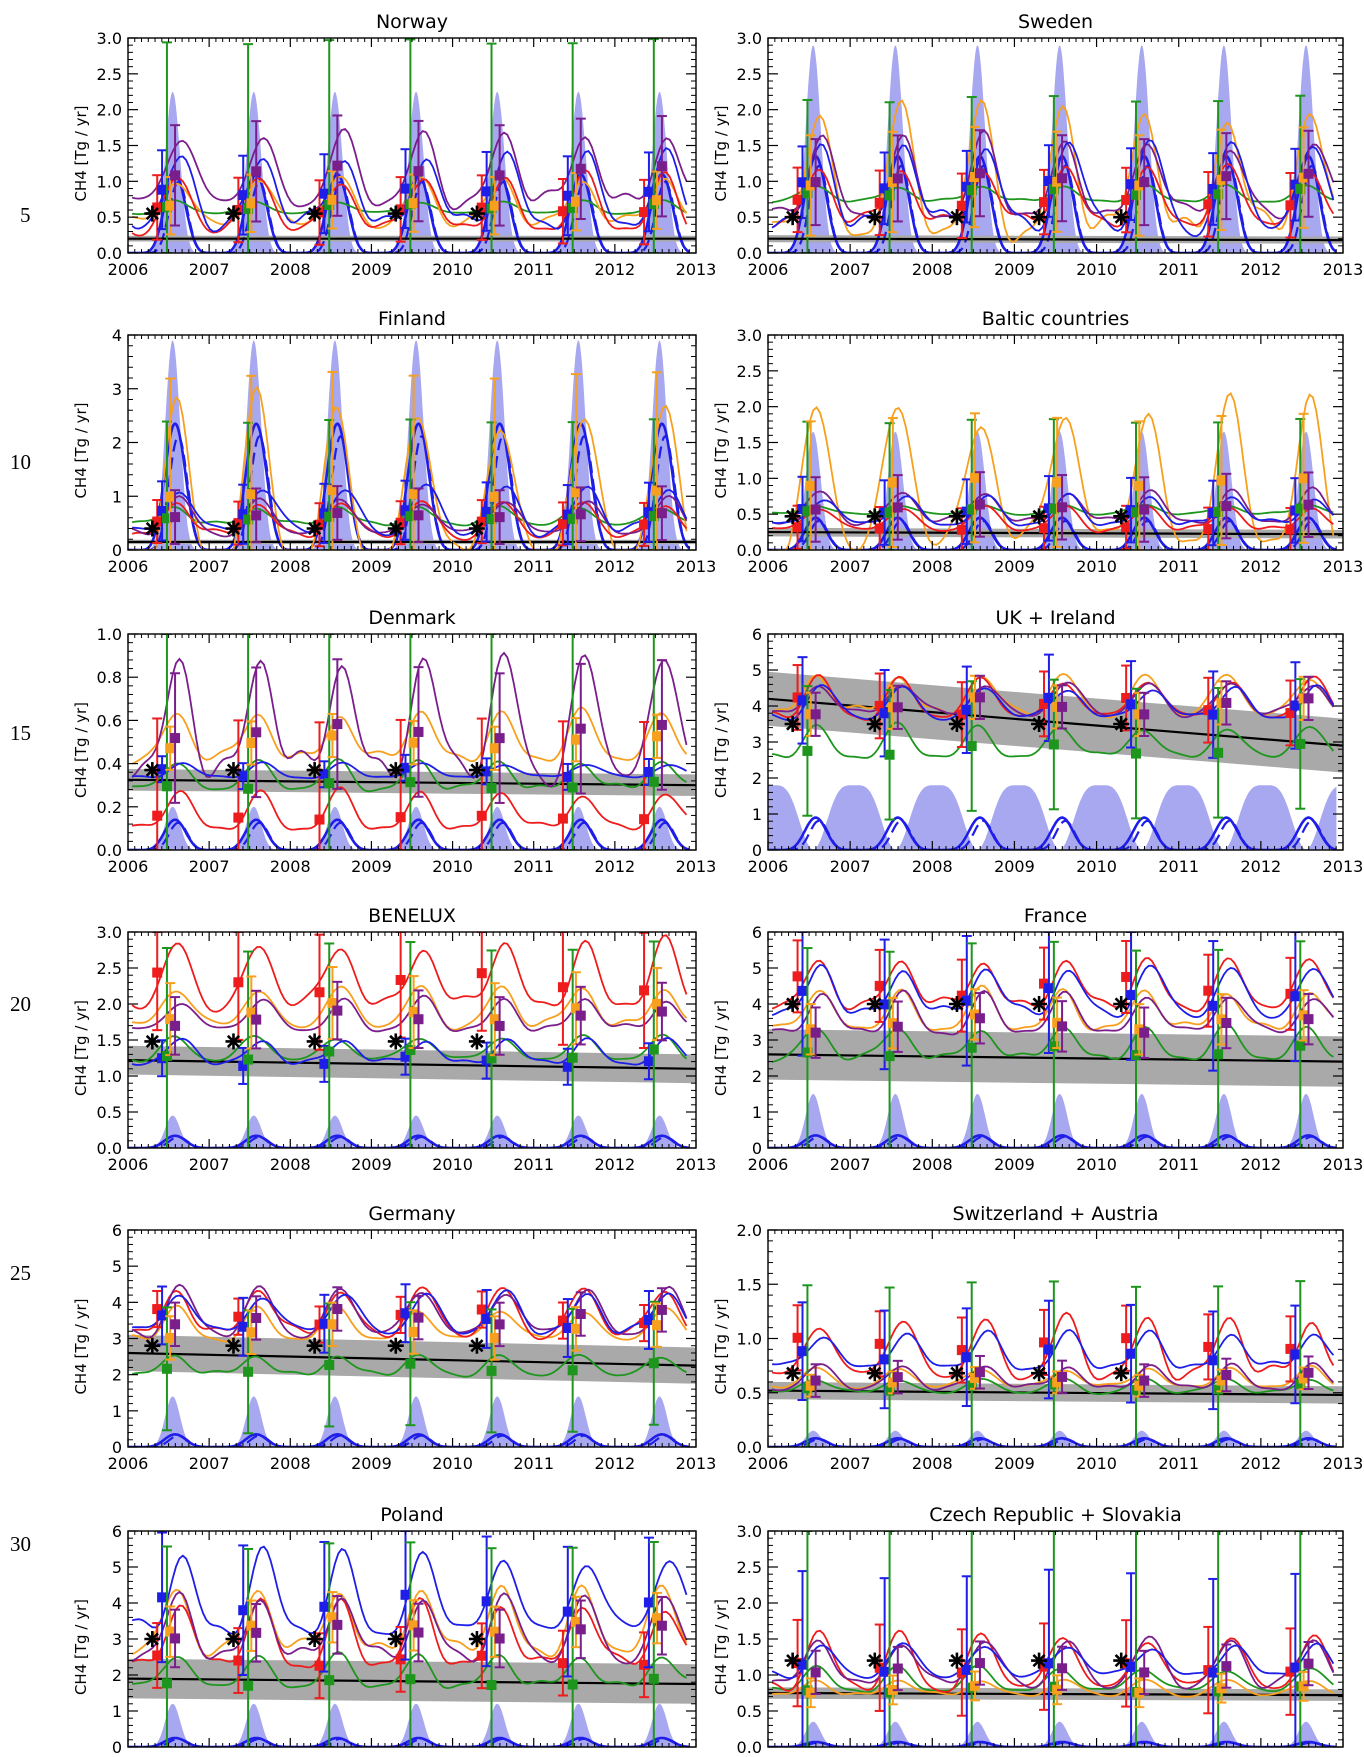 This screenshot has height=1757, width=1364. I want to click on x-tick-label: 2006, so click(768, 1463).